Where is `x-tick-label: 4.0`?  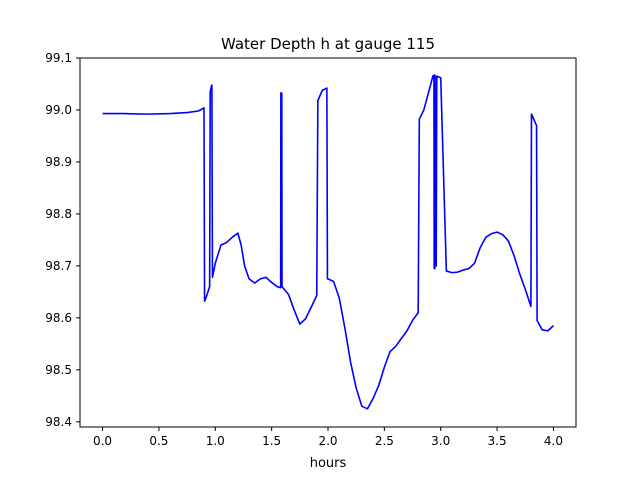 x-tick-label: 4.0 is located at coordinates (553, 441).